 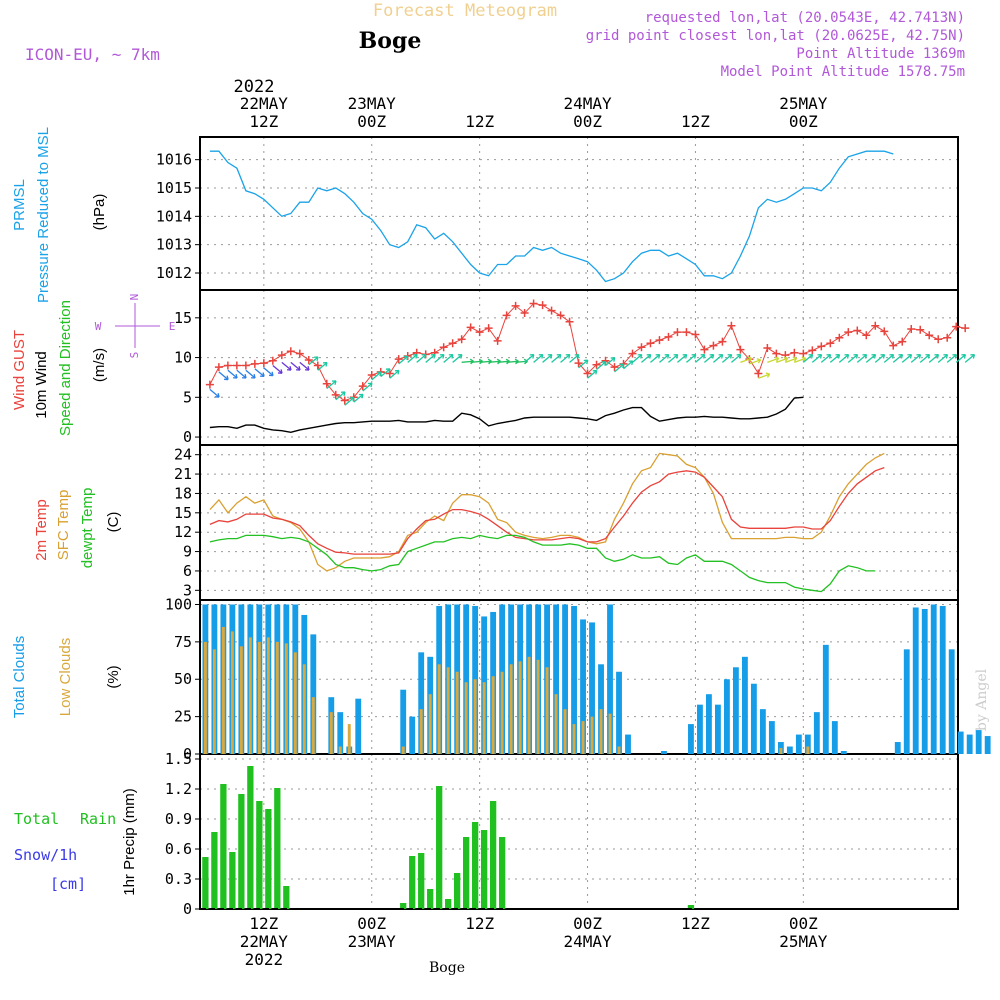 What do you see at coordinates (187, 552) in the screenshot?
I see `y-tick-label: 9` at bounding box center [187, 552].